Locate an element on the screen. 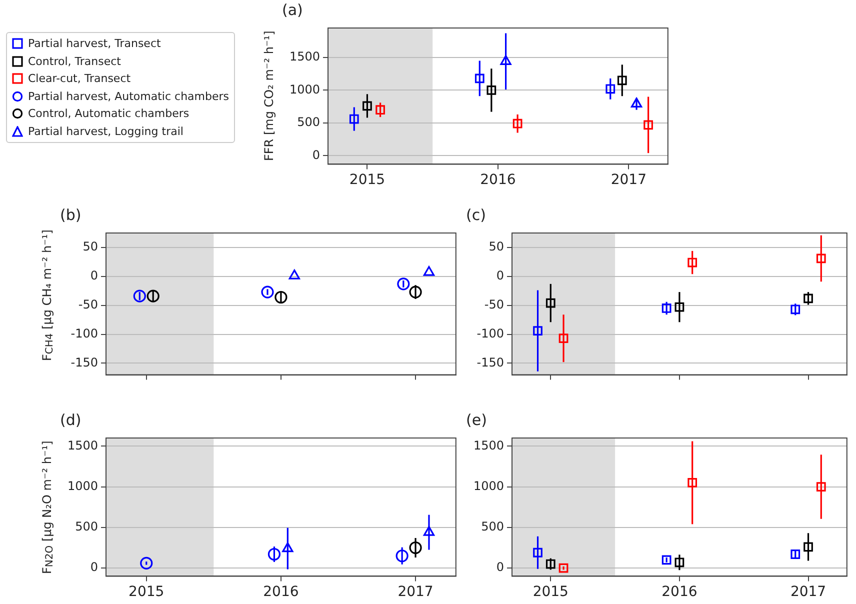 The image size is (856, 604). legend-label: Partial harvest, Logging trail is located at coordinates (106, 131).